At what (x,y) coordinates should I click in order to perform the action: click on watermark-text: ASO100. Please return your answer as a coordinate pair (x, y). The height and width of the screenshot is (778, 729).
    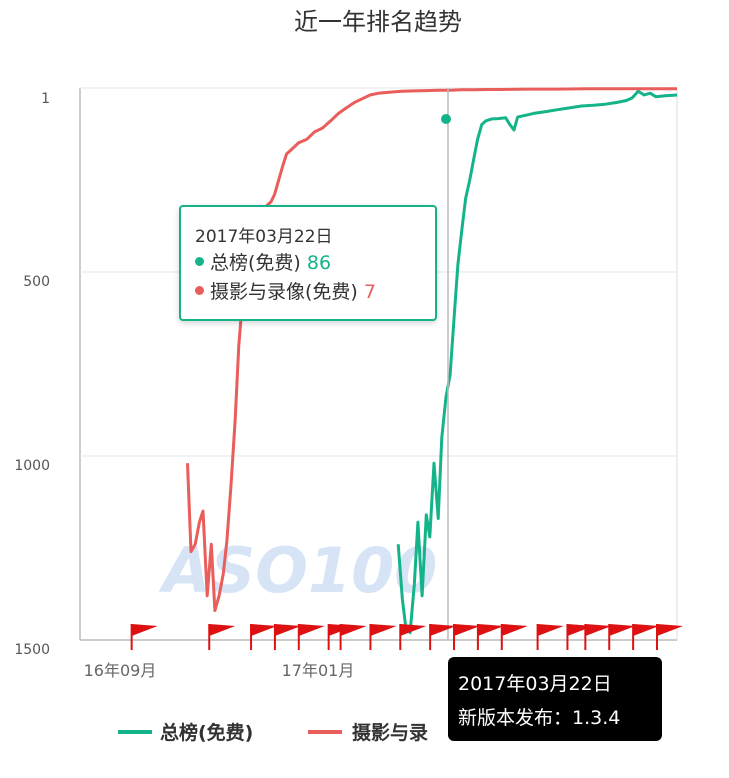
    Looking at the image, I should click on (298, 570).